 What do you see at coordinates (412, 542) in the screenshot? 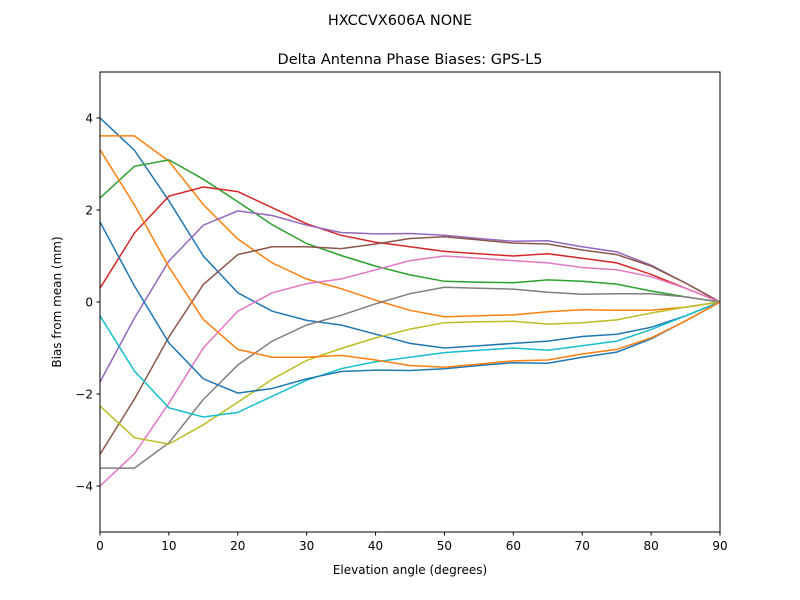
I see `x-axis: 0 10 20 30 40 50 60 70 80 90` at bounding box center [412, 542].